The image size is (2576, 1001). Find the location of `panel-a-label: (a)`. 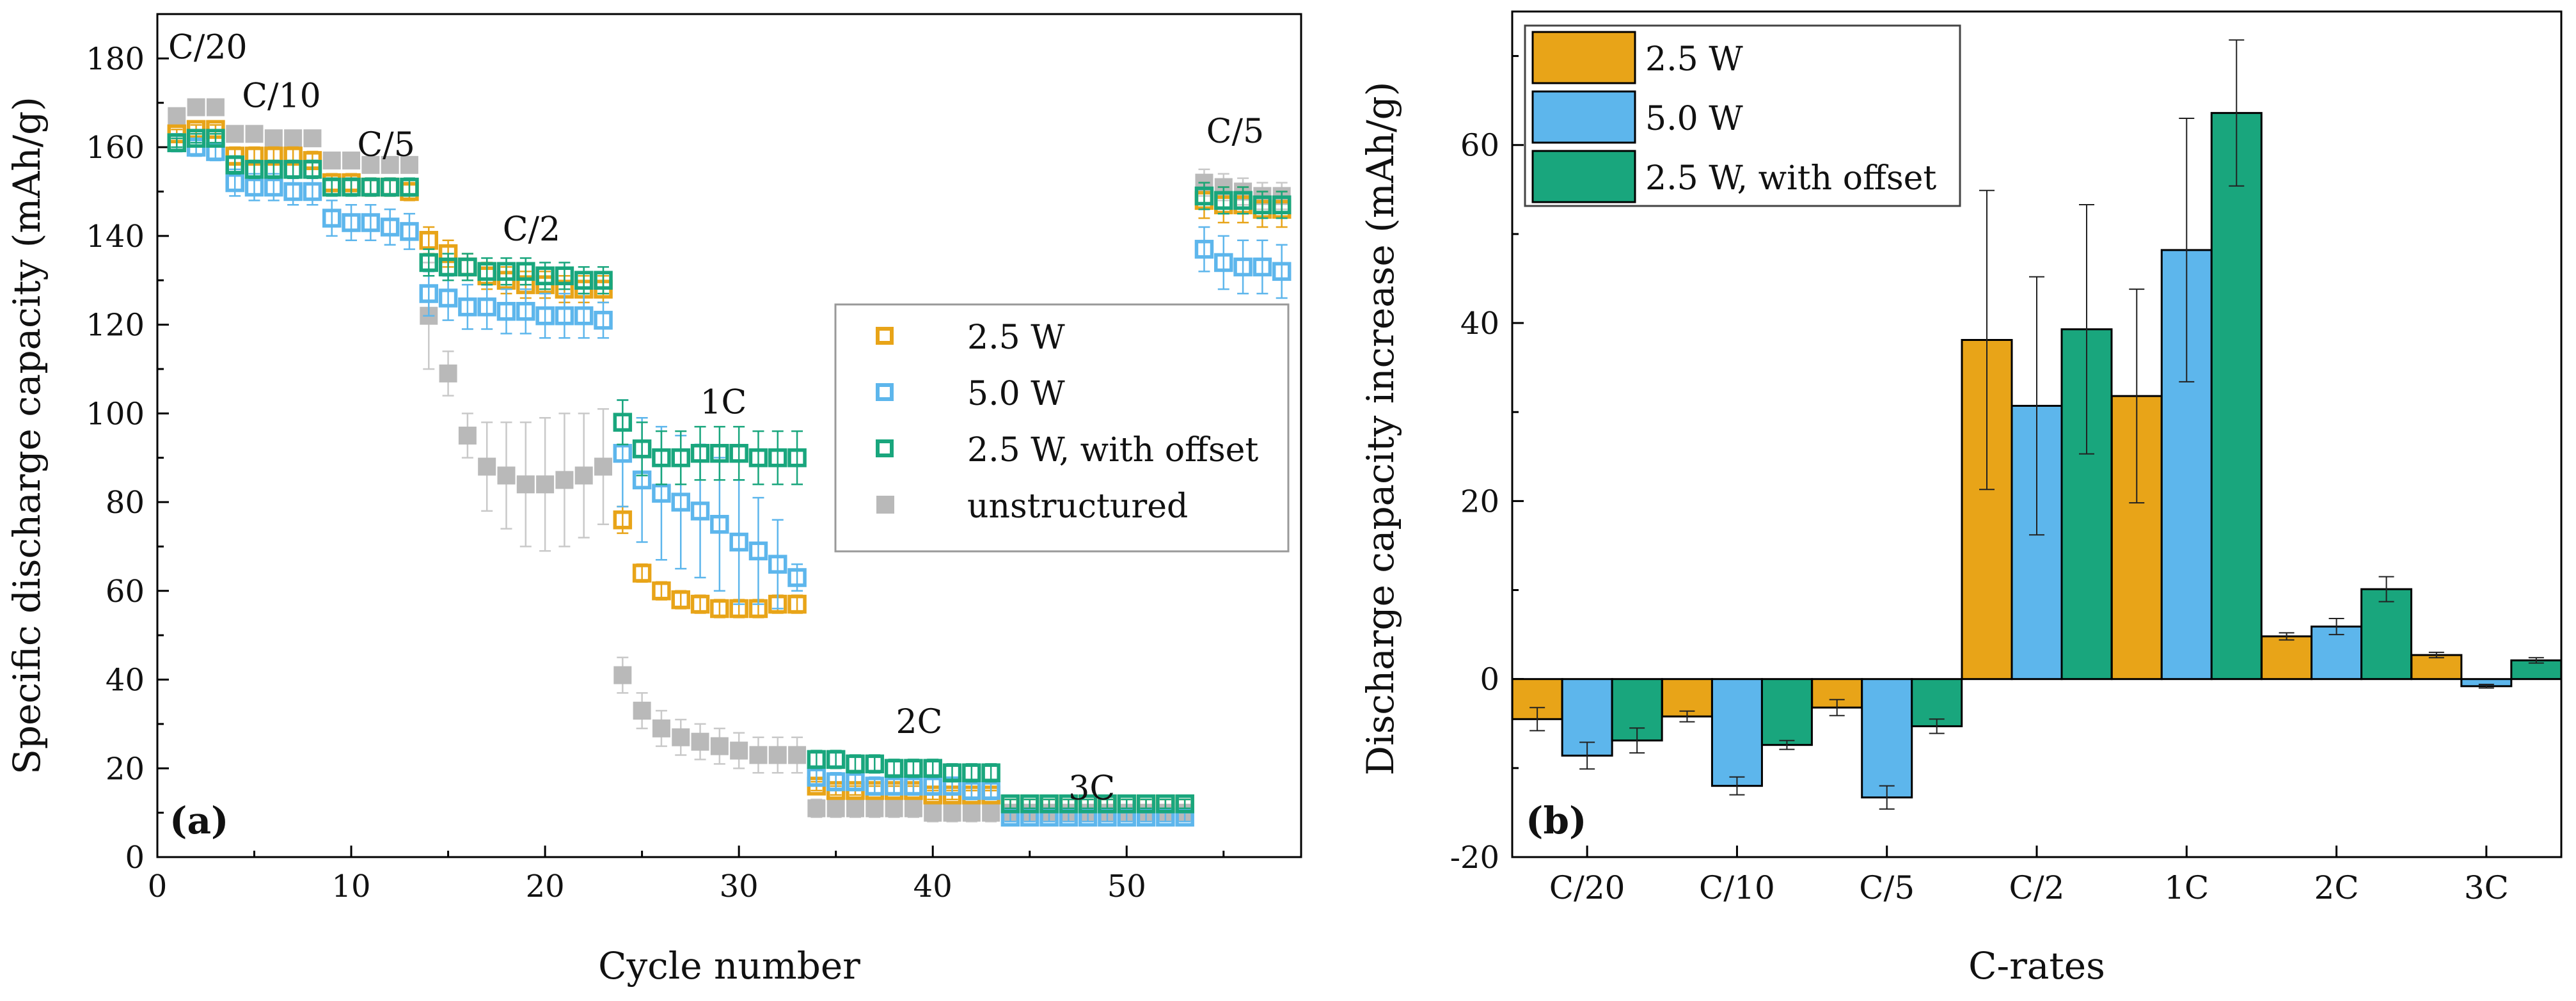

panel-a-label: (a) is located at coordinates (199, 821).